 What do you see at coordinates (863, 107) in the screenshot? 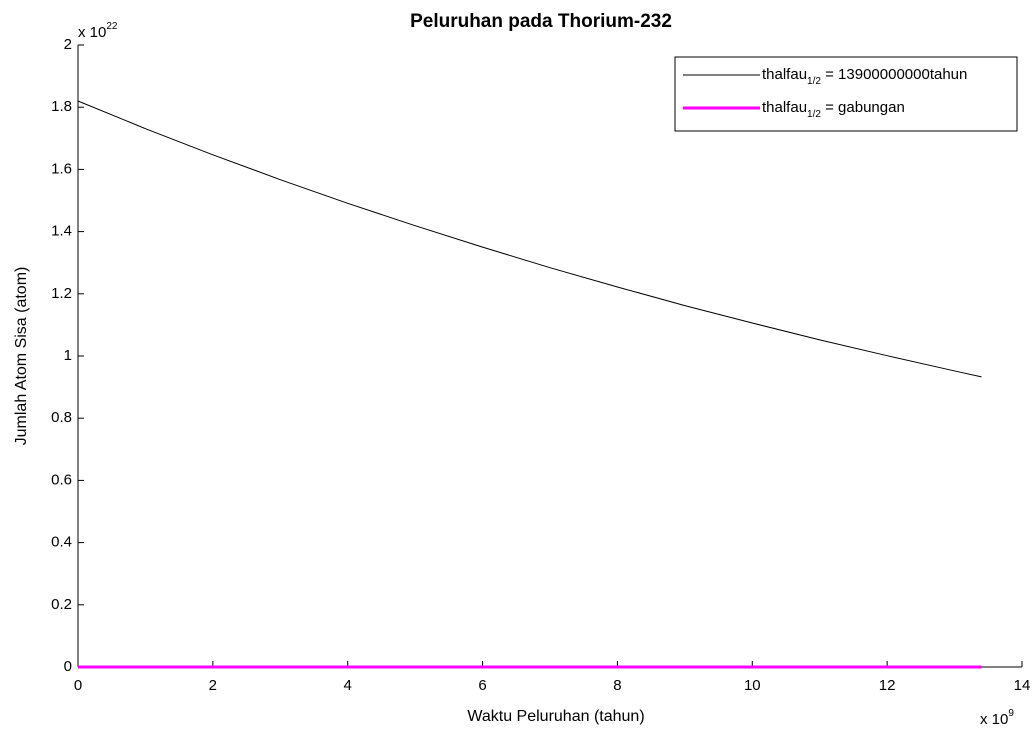
I see `legend-label-rest: = gabungan` at bounding box center [863, 107].